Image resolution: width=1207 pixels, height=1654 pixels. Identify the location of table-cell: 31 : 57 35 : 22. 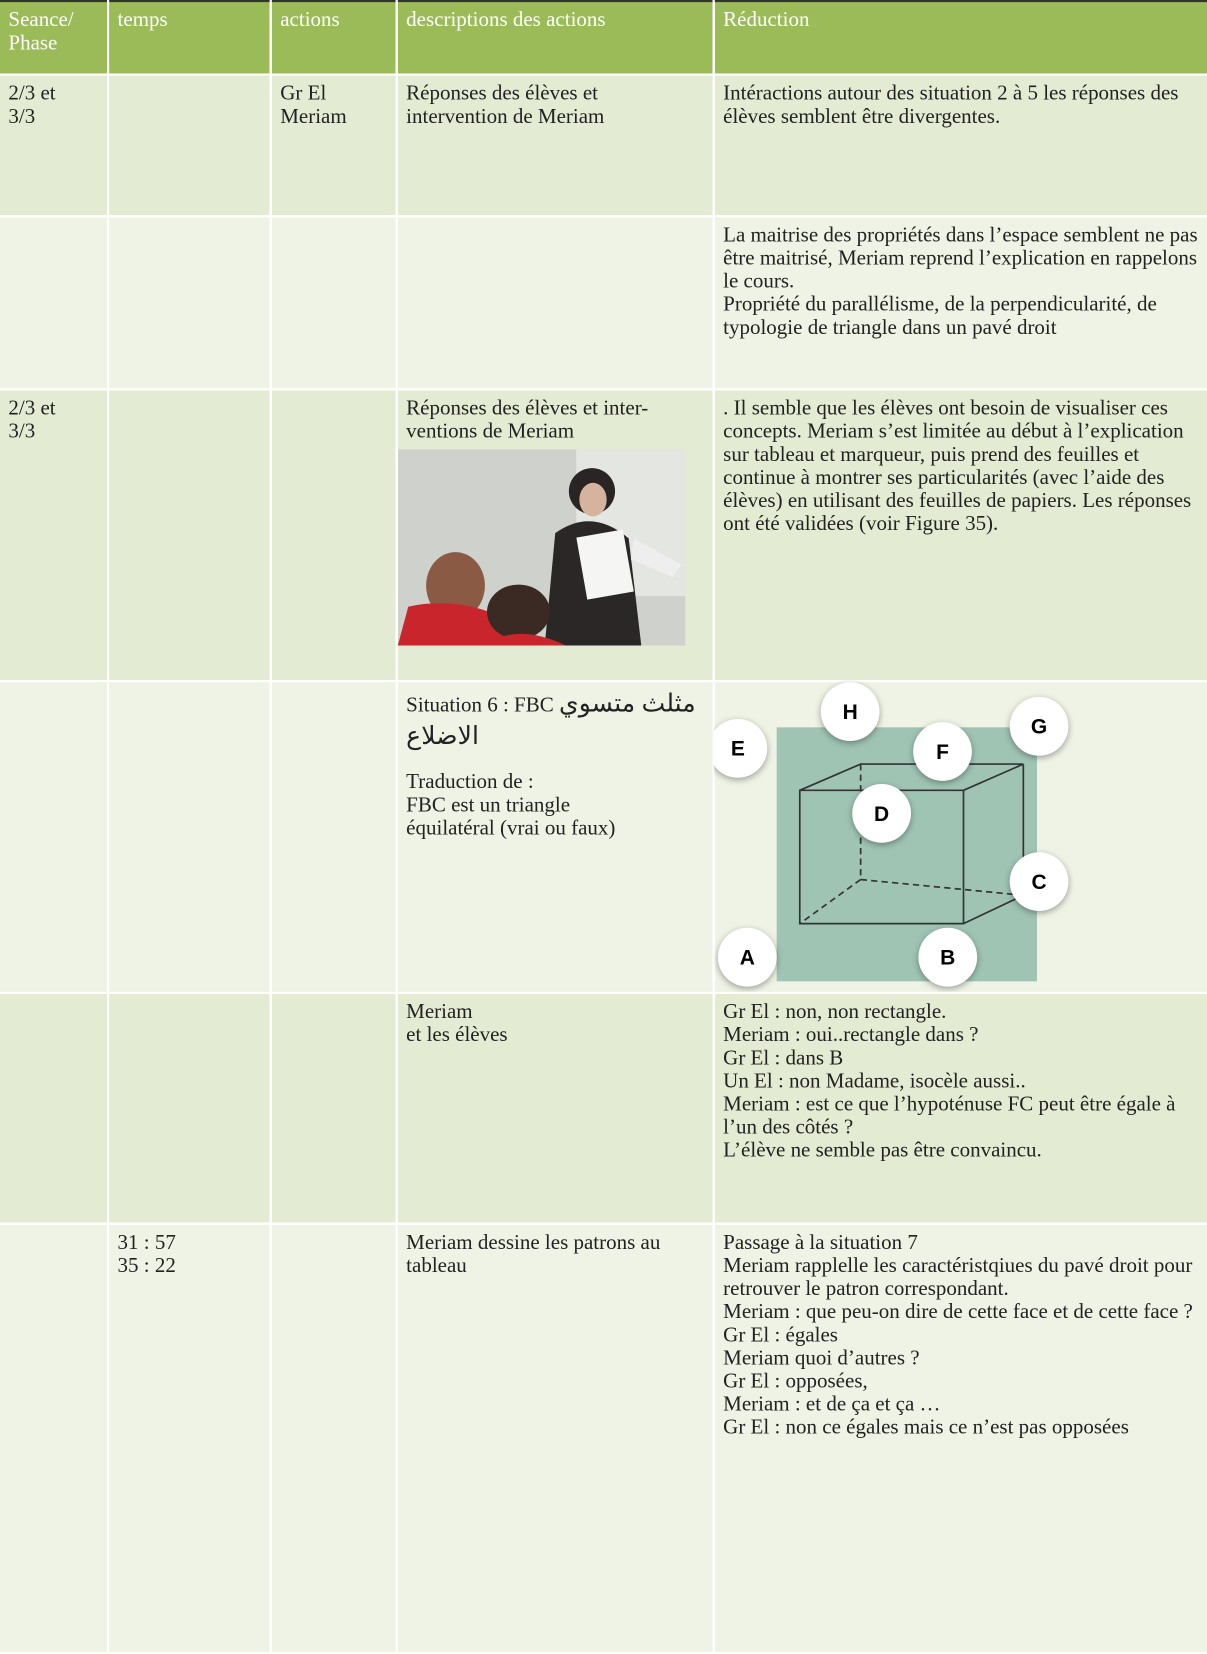
(189, 1438).